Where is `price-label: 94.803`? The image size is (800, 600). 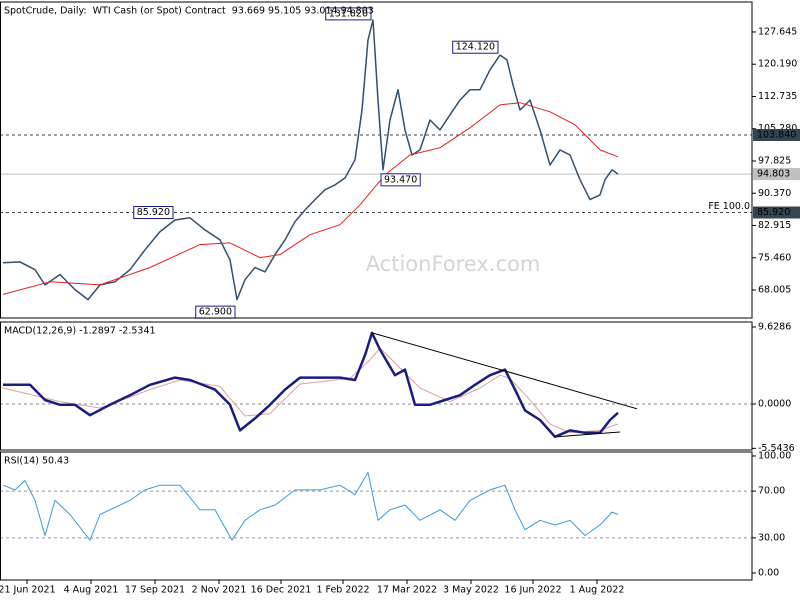
price-label: 94.803 is located at coordinates (773, 174).